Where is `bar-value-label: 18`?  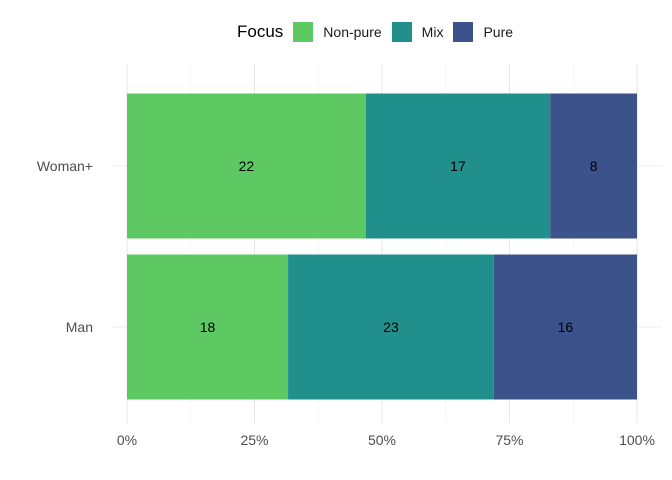
bar-value-label: 18 is located at coordinates (208, 327).